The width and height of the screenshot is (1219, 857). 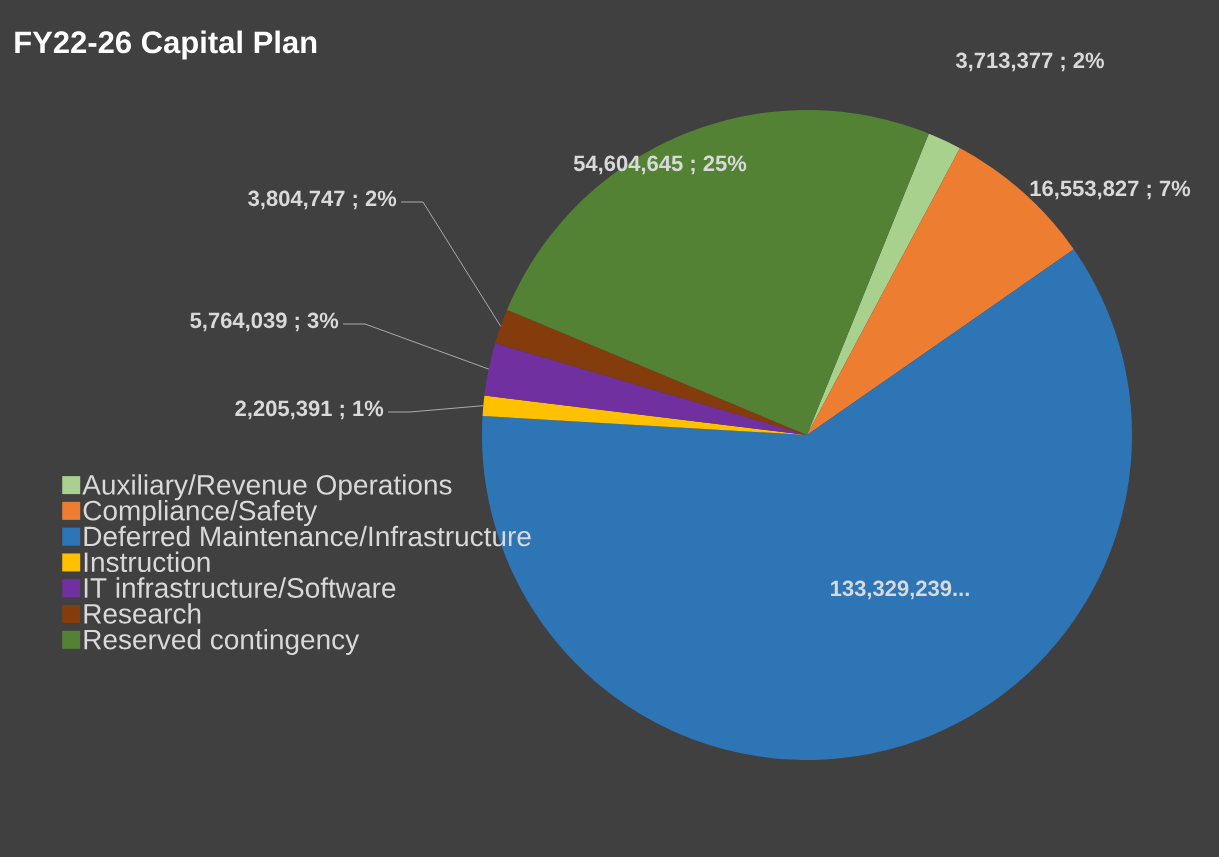 I want to click on data-label: 3,713,377 ; 2%, so click(x=1029, y=62).